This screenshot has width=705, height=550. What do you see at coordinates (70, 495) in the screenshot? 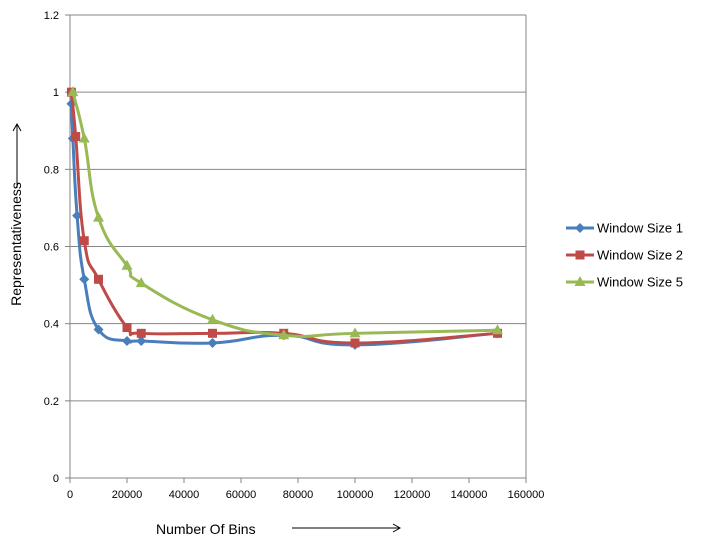
I see `x-tick-label: 0` at bounding box center [70, 495].